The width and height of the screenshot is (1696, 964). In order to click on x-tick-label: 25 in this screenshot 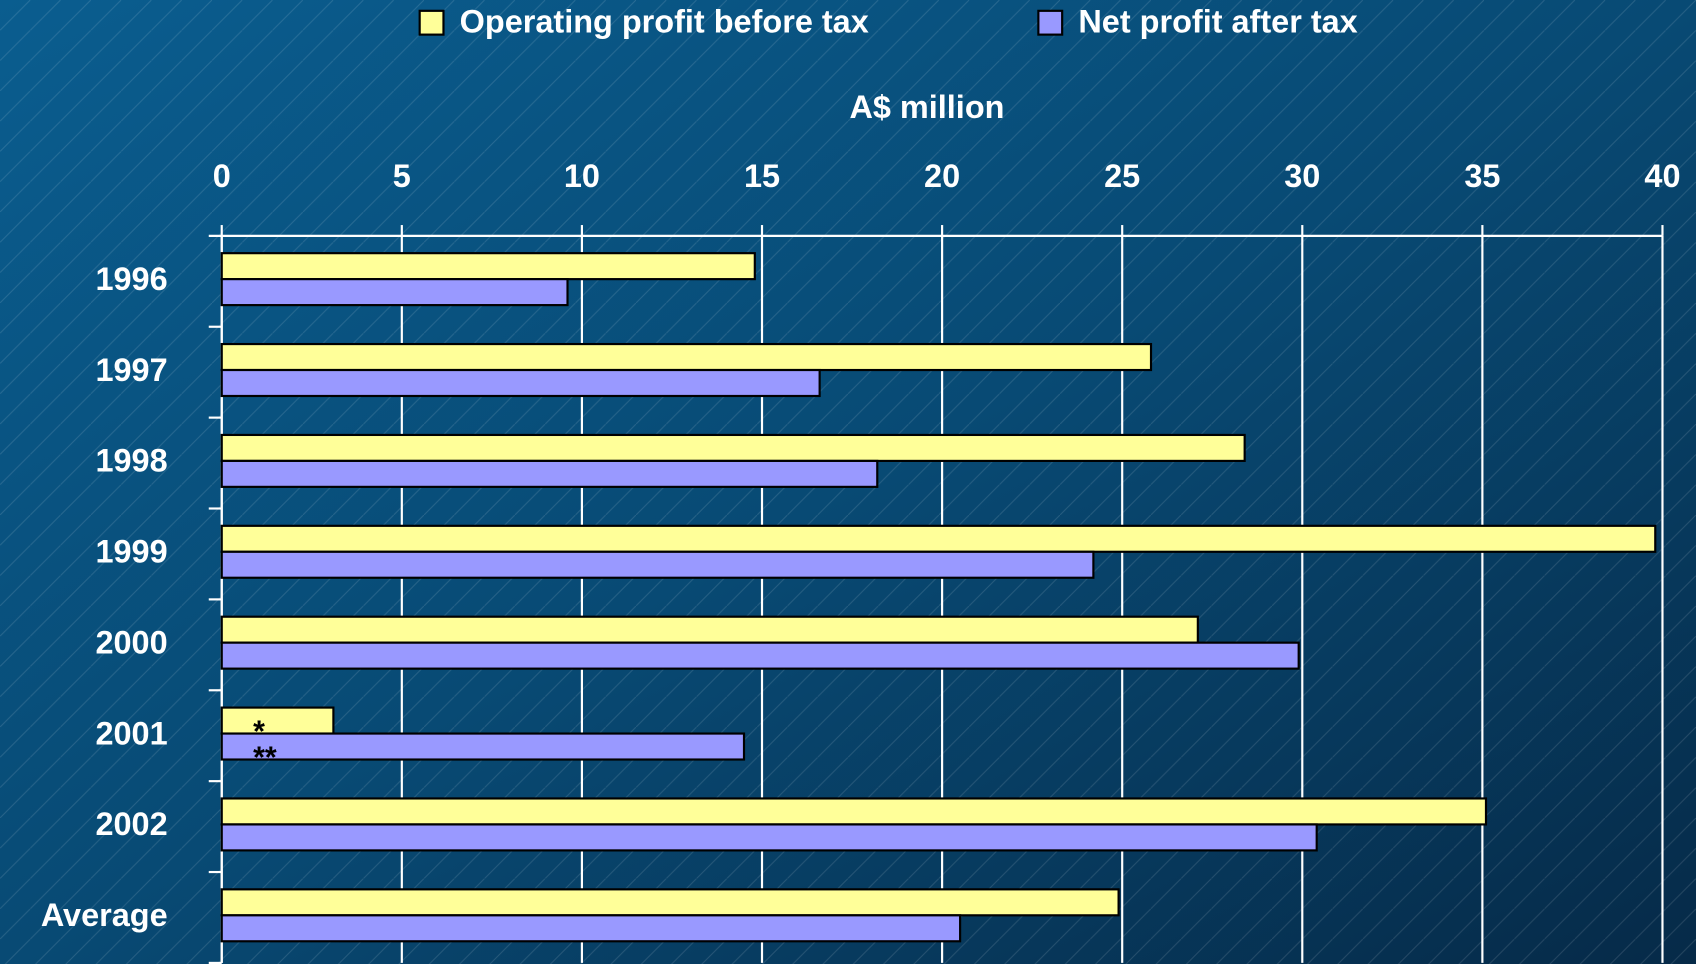, I will do `click(1122, 176)`.